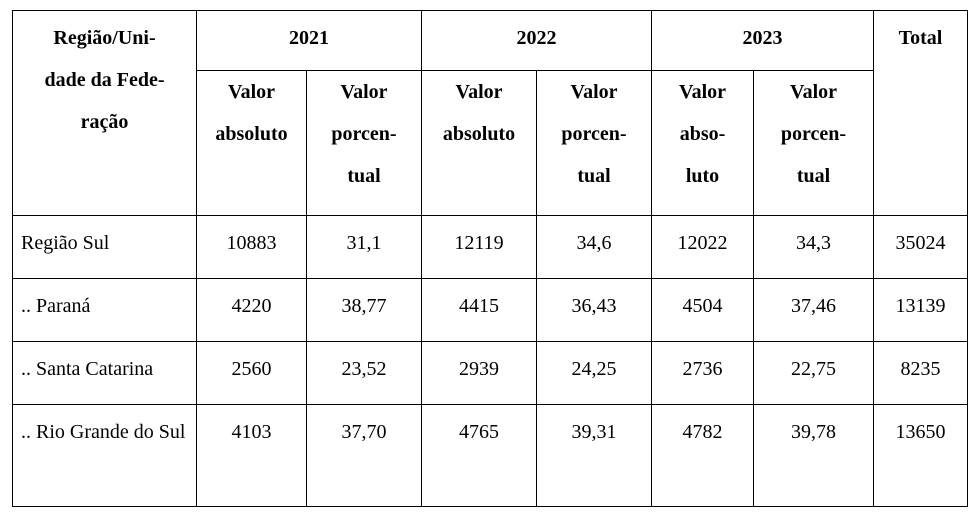 The width and height of the screenshot is (979, 519). I want to click on cell: 31,1, so click(364, 247).